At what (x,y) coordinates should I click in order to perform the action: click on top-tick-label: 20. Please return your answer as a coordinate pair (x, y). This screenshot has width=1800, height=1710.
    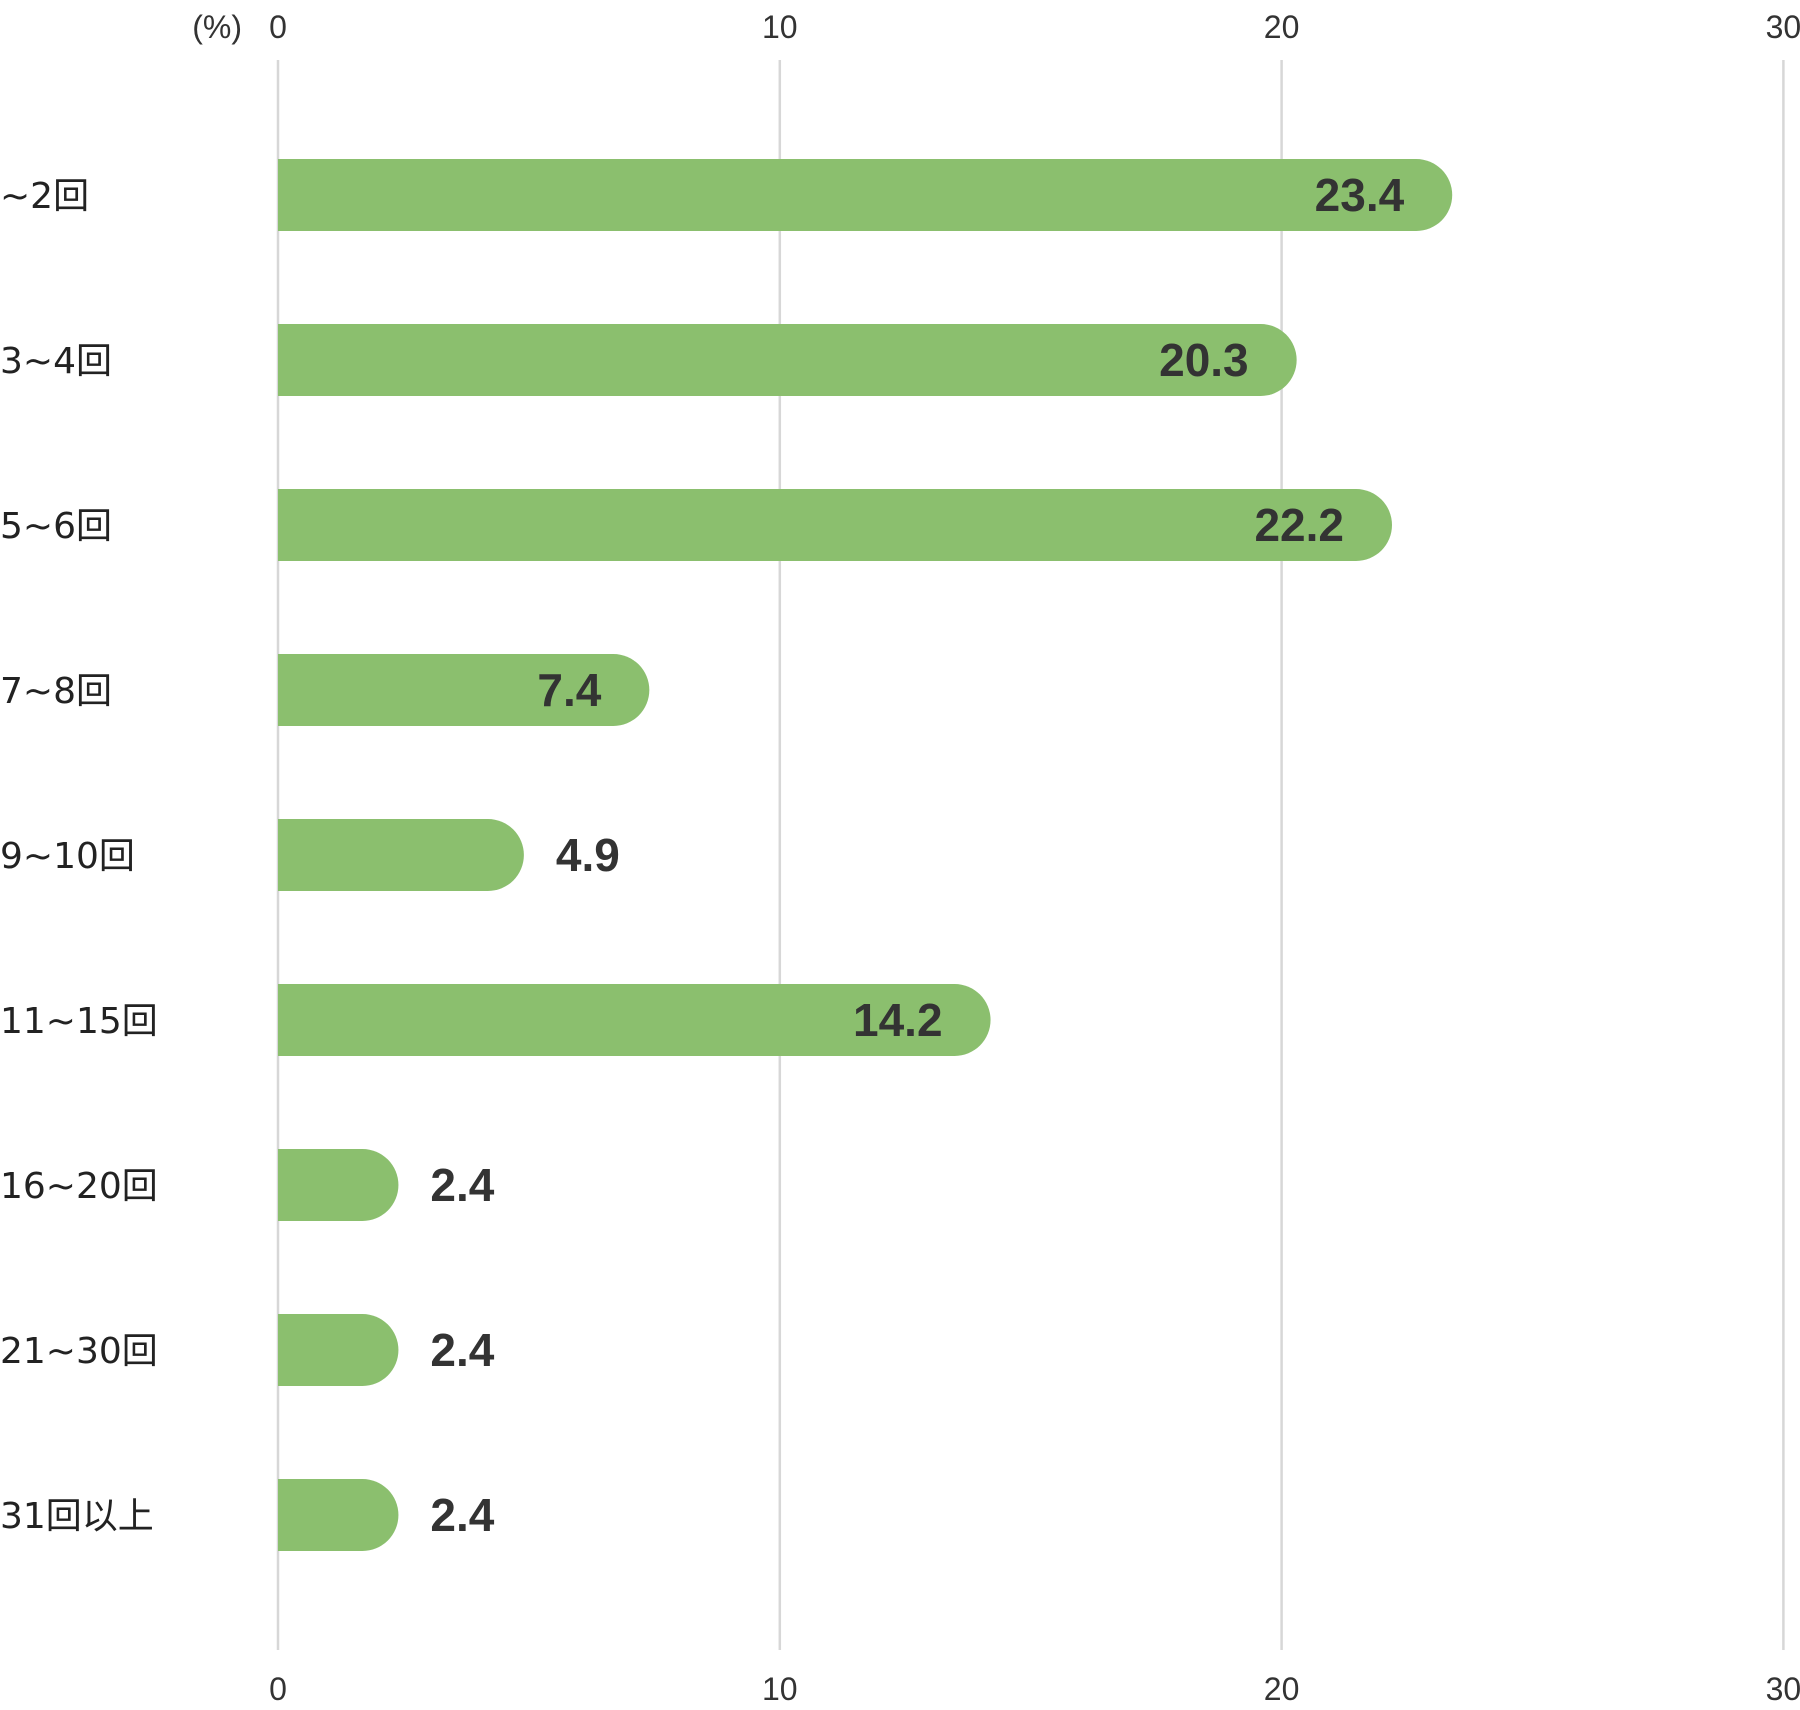
    Looking at the image, I should click on (1282, 27).